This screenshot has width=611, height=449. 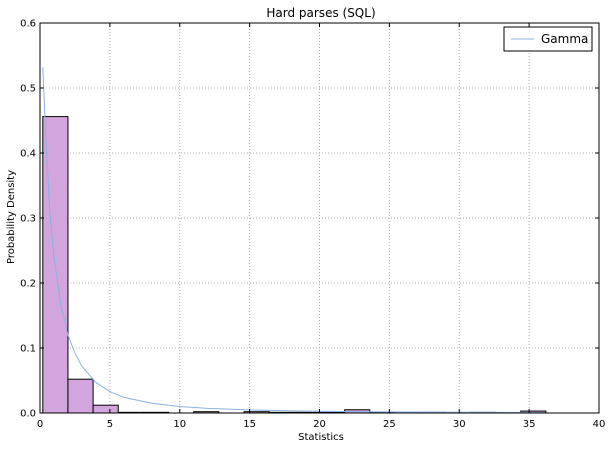 I want to click on y-tick-label: 0.5, so click(x=28, y=89).